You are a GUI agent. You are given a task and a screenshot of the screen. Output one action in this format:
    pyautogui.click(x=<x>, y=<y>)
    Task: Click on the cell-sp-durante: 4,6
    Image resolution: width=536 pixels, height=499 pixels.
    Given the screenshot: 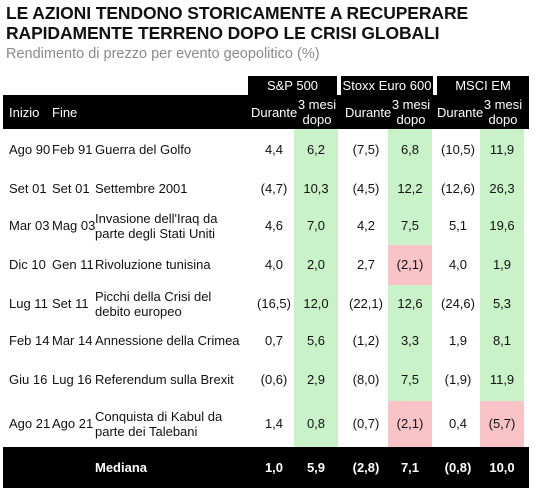 What is the action you would take?
    pyautogui.click(x=274, y=225)
    